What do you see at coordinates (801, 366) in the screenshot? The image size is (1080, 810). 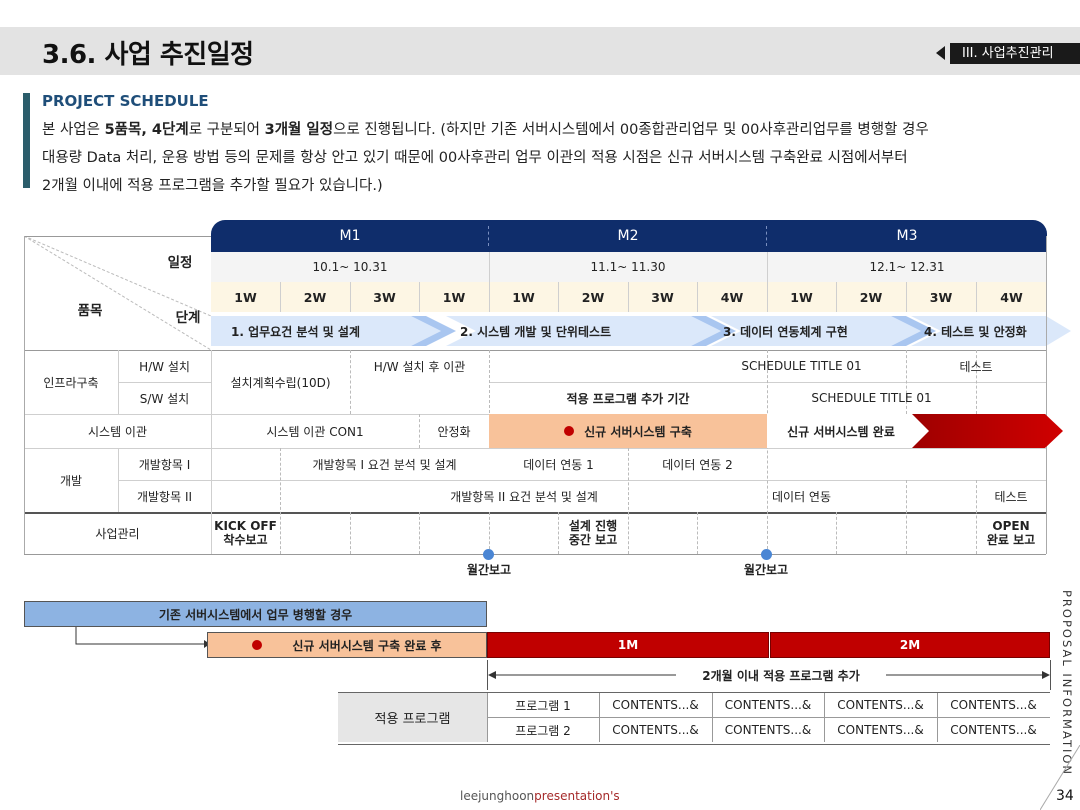 I see `schedule-title-1: SCHEDULE TITLE 01` at bounding box center [801, 366].